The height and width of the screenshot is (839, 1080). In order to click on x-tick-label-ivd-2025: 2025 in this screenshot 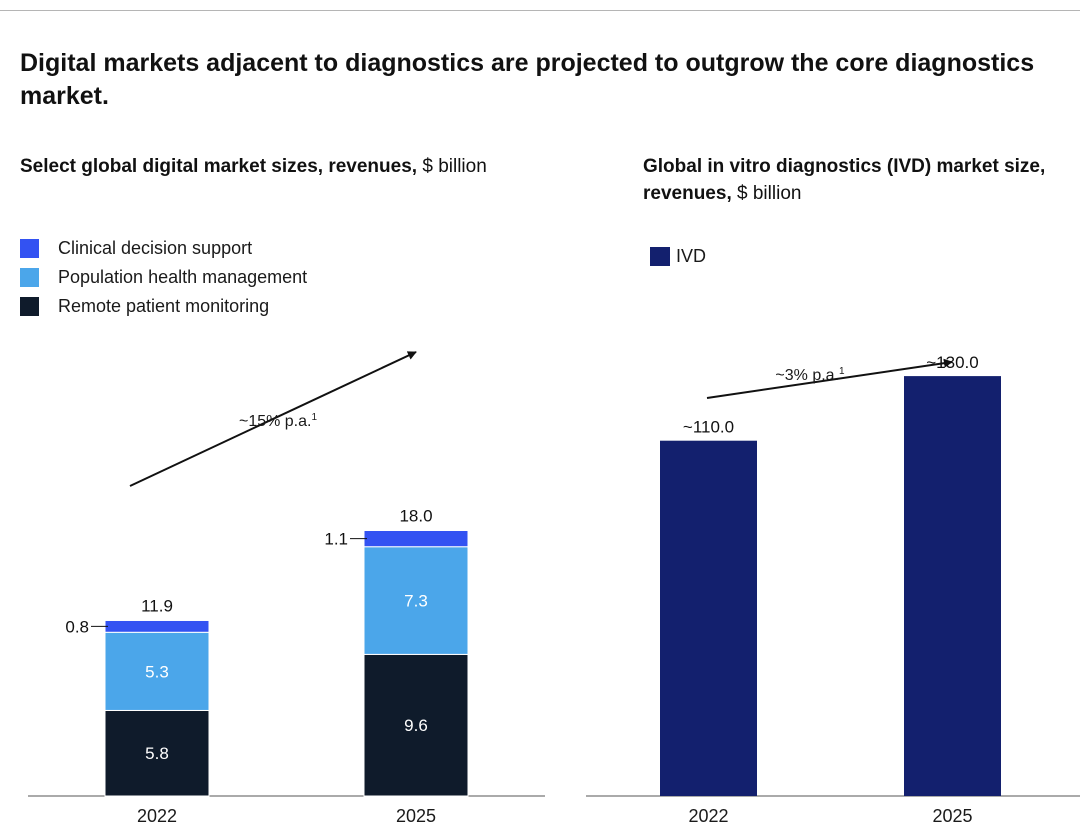, I will do `click(952, 816)`.